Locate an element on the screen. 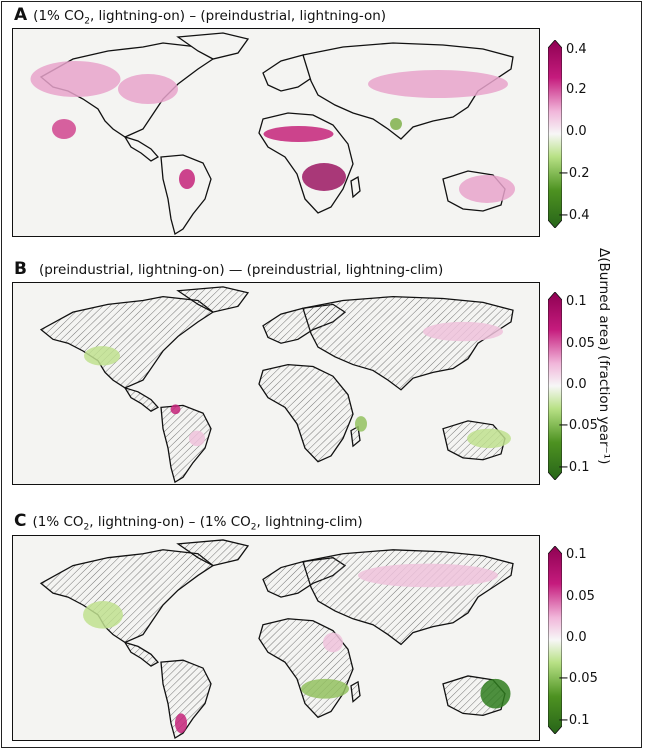  colorbar-label: Δ(Burned area) (fraction year⁻¹) is located at coordinates (604, 356).